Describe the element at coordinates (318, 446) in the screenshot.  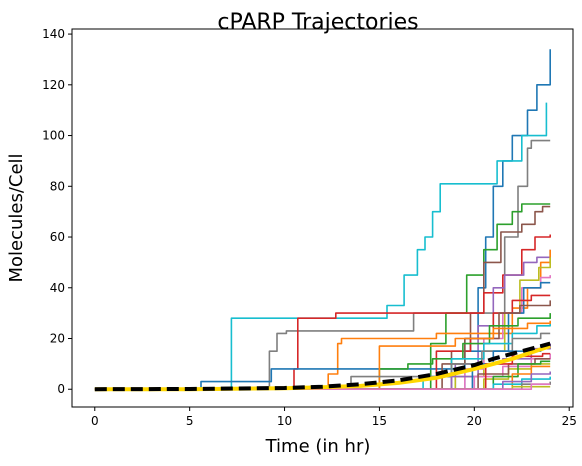
I see `x-axis-label: Time (in hr)` at that location.